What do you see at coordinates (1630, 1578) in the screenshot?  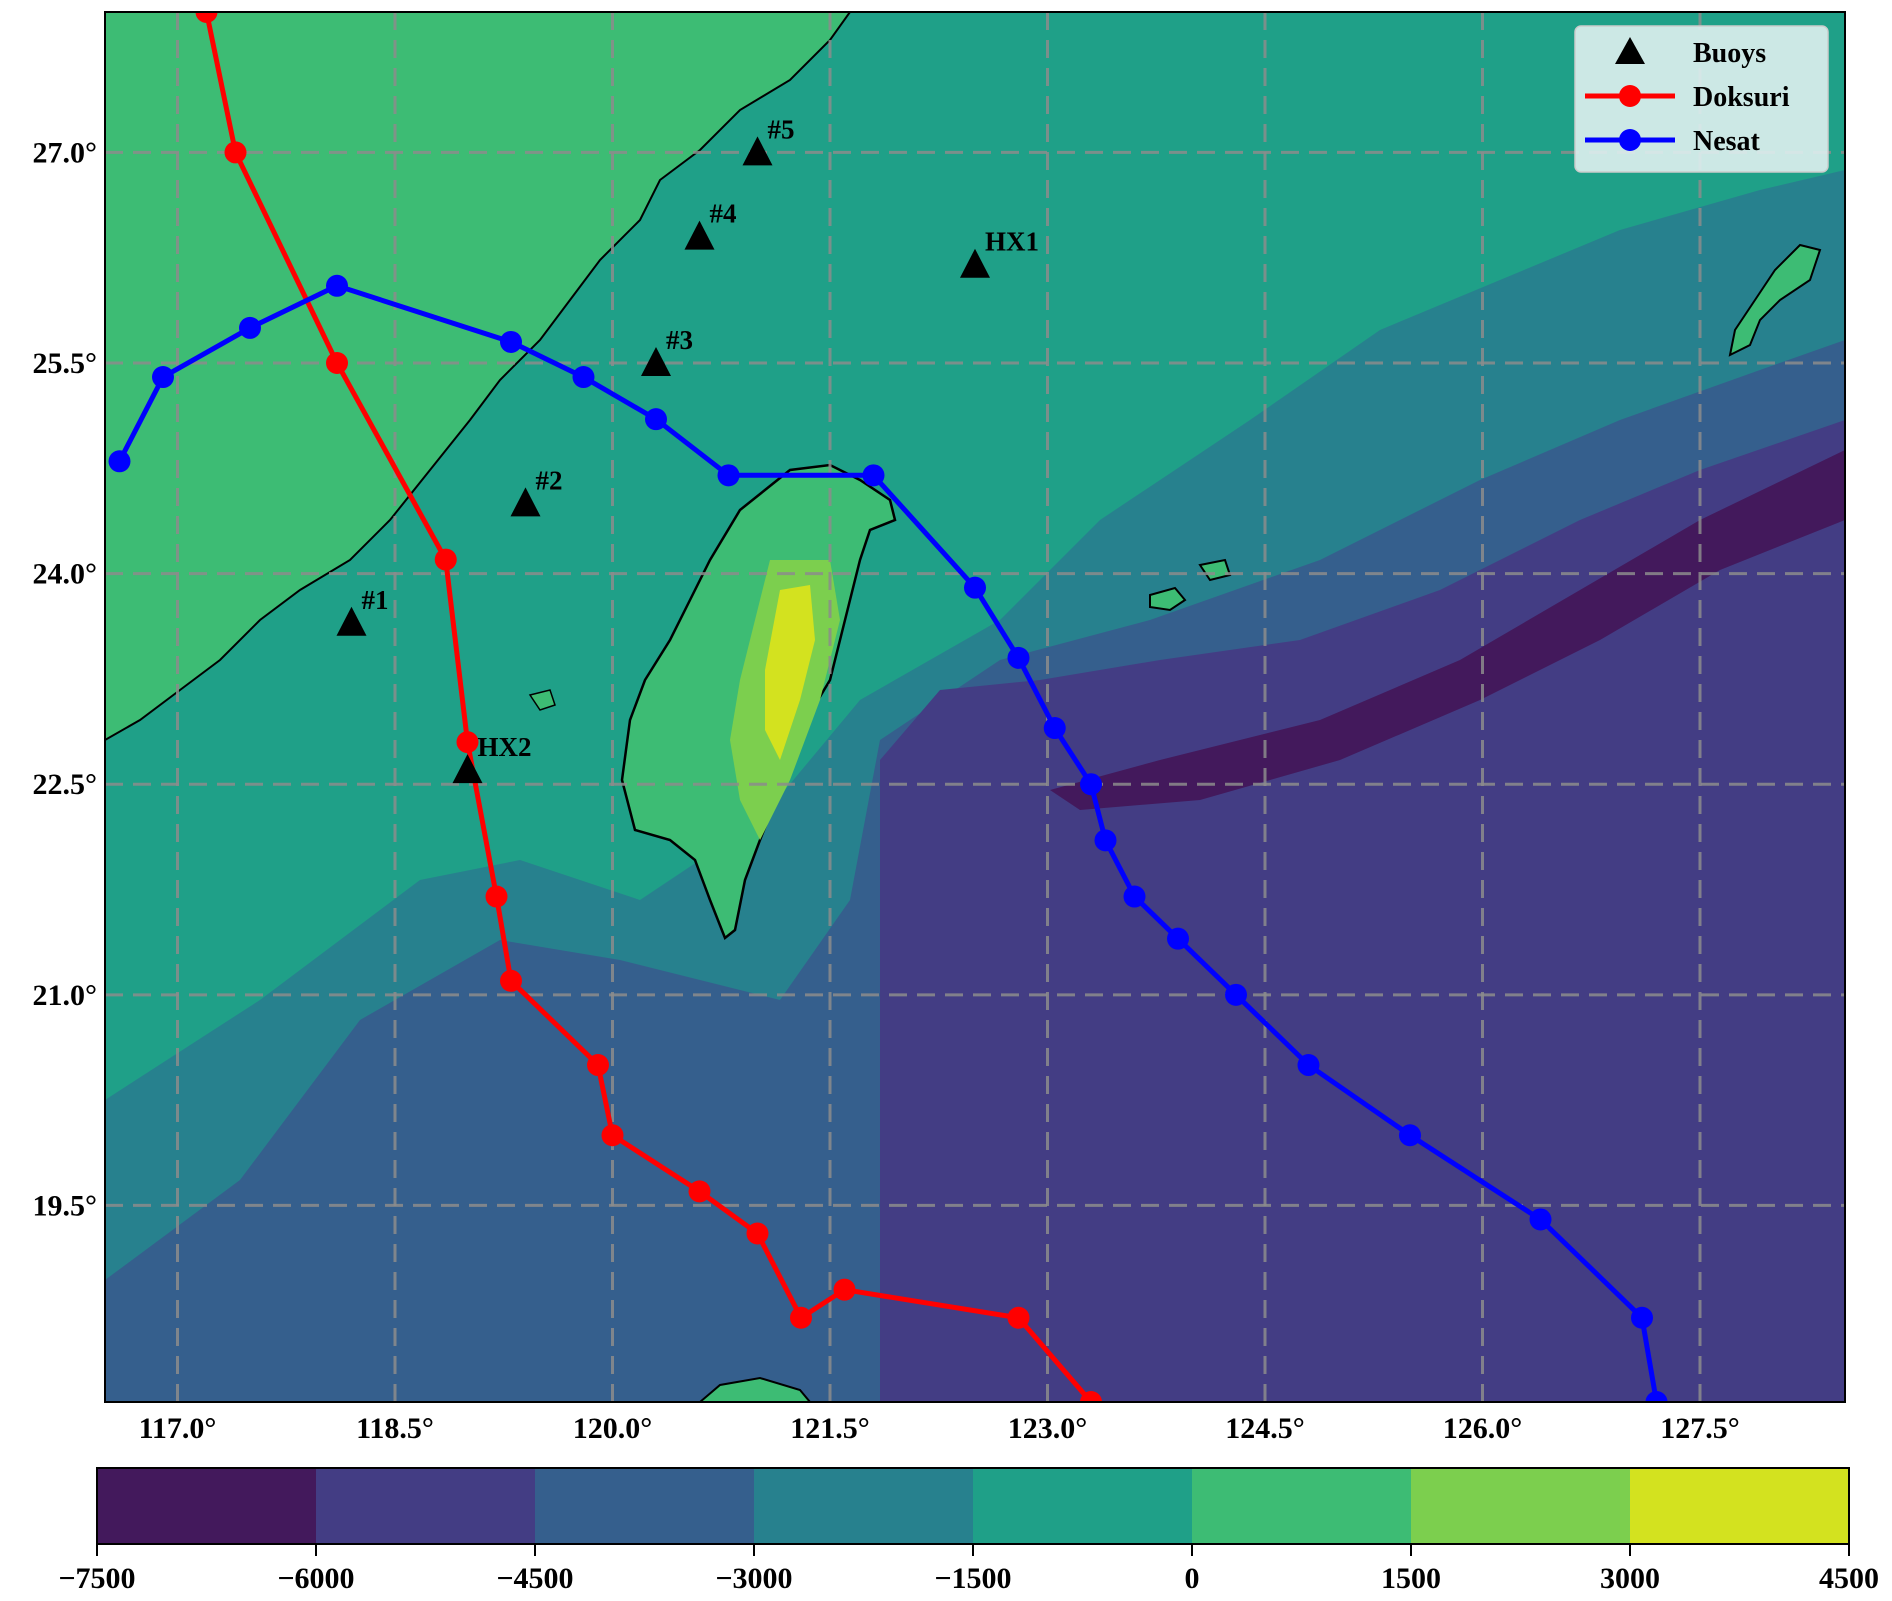 I see `colorbar-tick-label: 3000` at bounding box center [1630, 1578].